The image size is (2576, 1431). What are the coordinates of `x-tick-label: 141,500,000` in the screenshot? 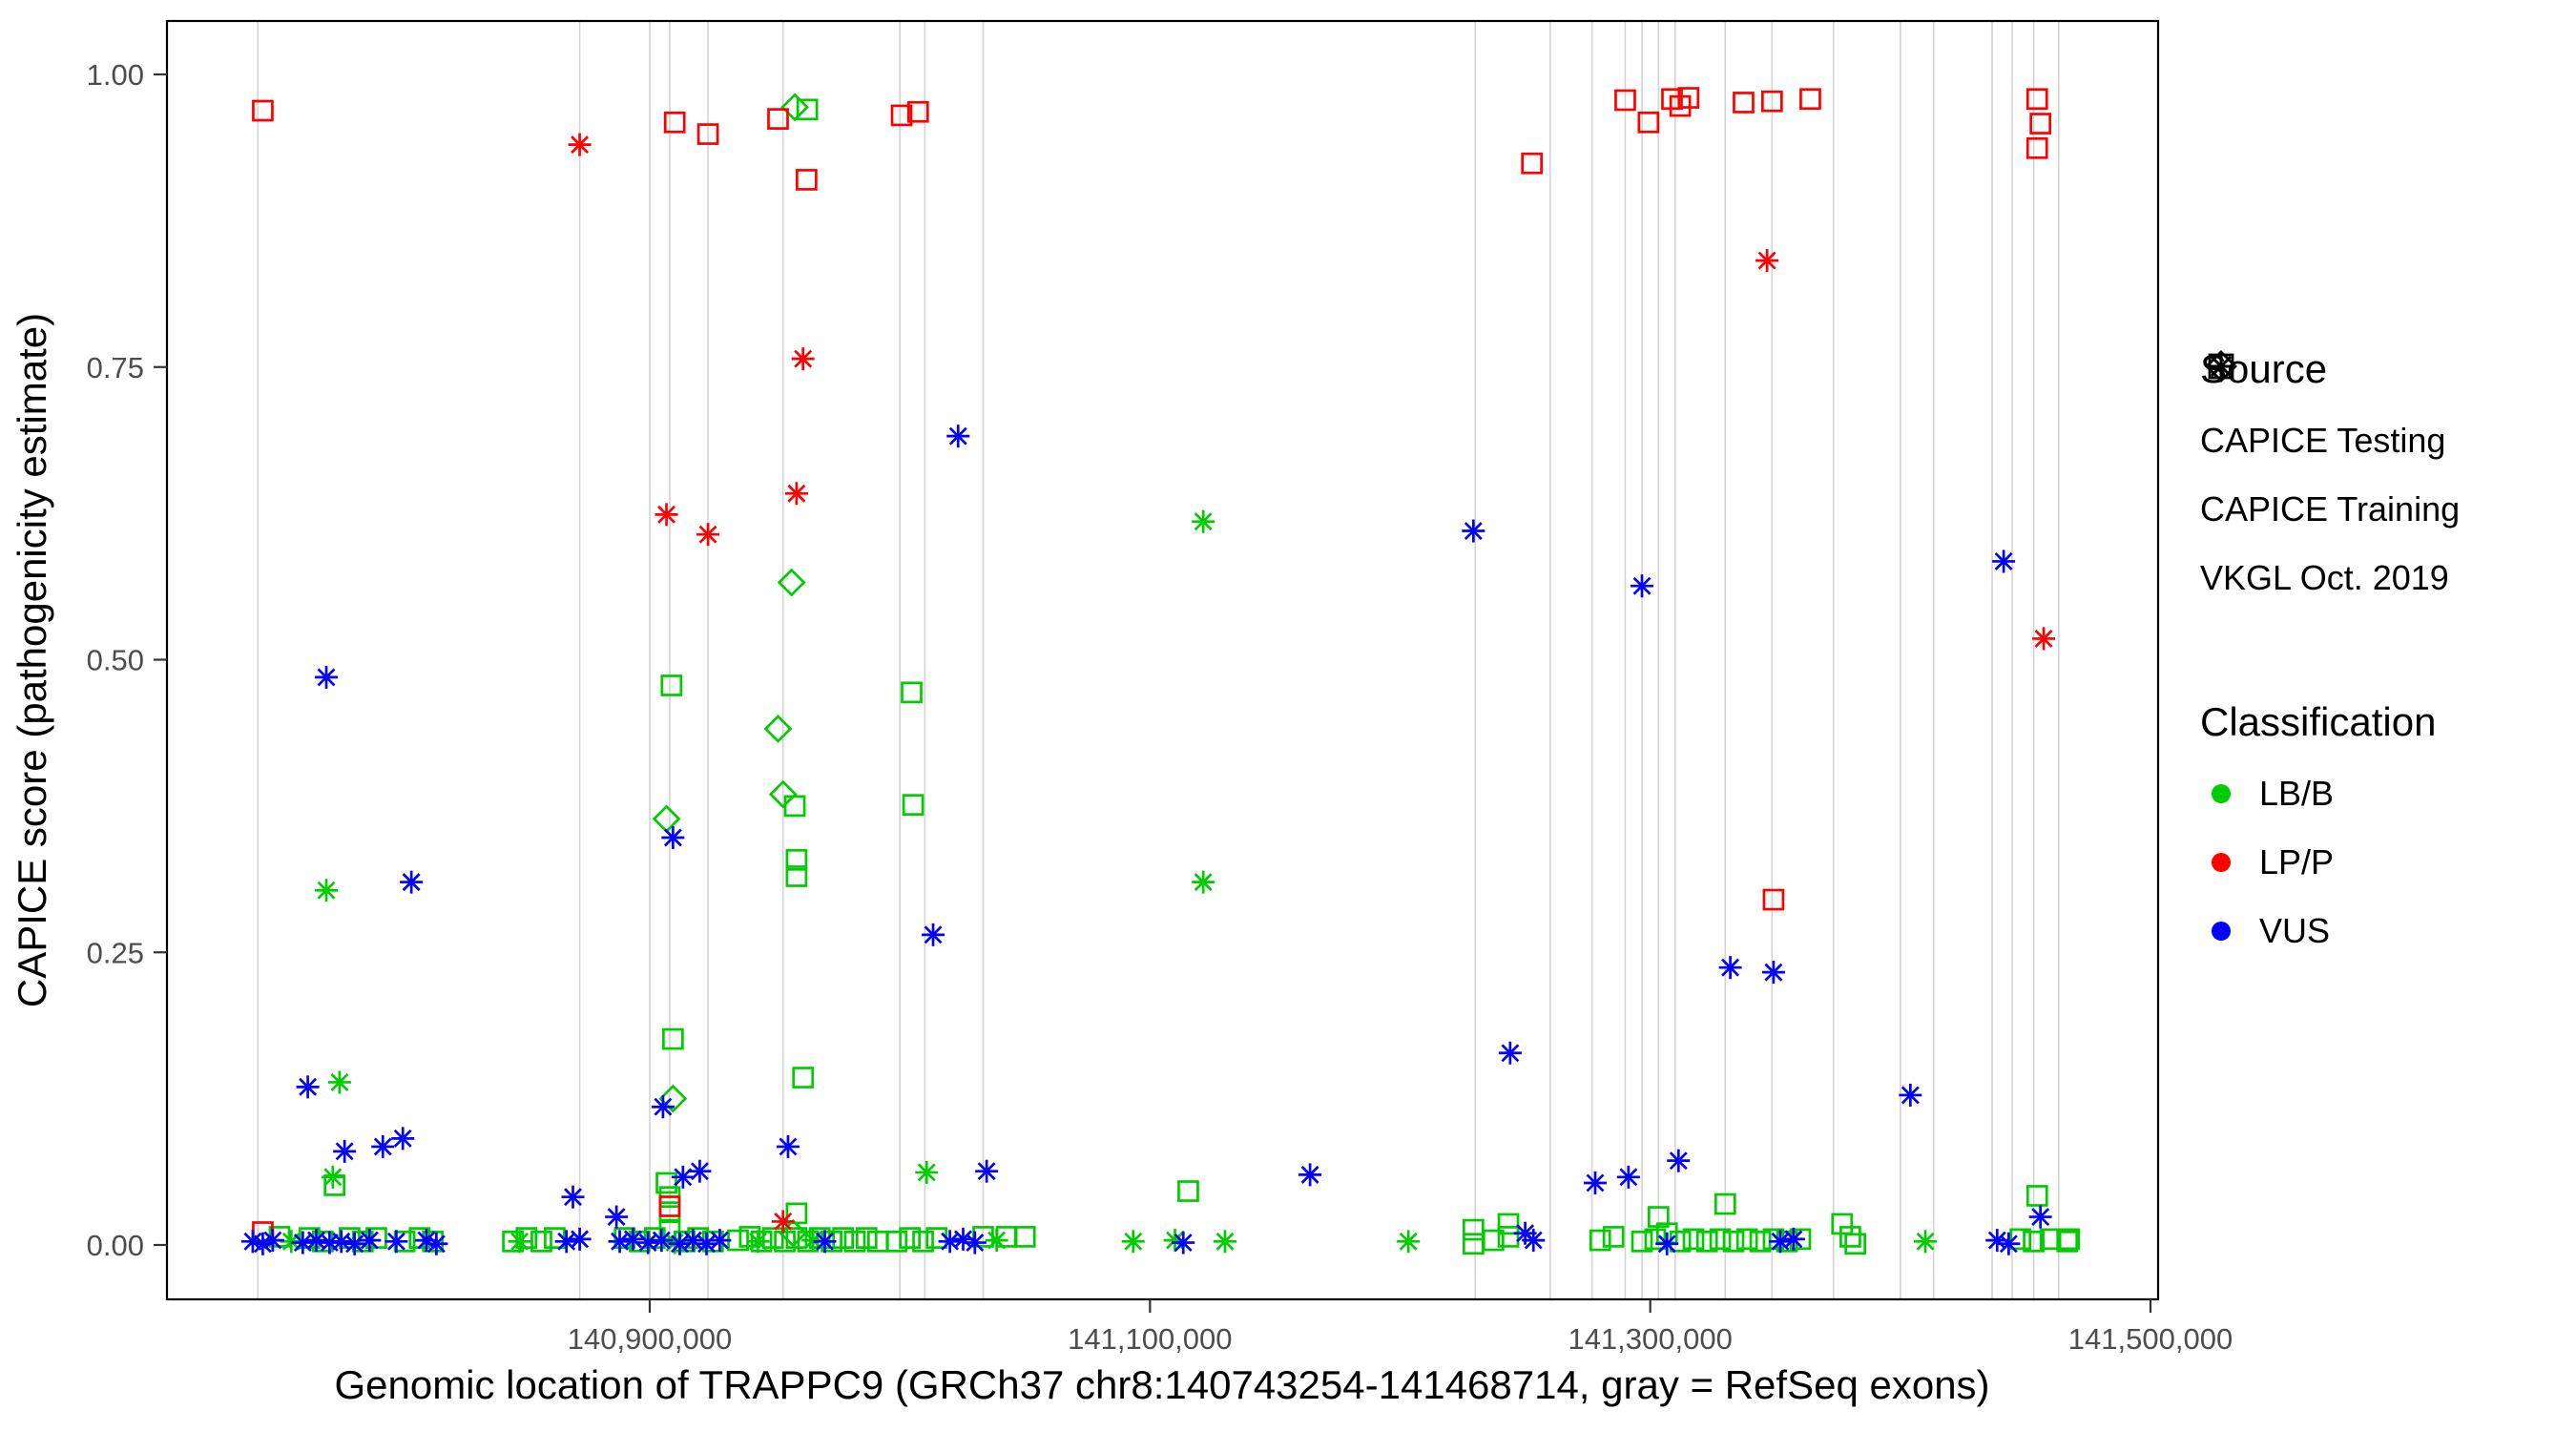 It's located at (2150, 1339).